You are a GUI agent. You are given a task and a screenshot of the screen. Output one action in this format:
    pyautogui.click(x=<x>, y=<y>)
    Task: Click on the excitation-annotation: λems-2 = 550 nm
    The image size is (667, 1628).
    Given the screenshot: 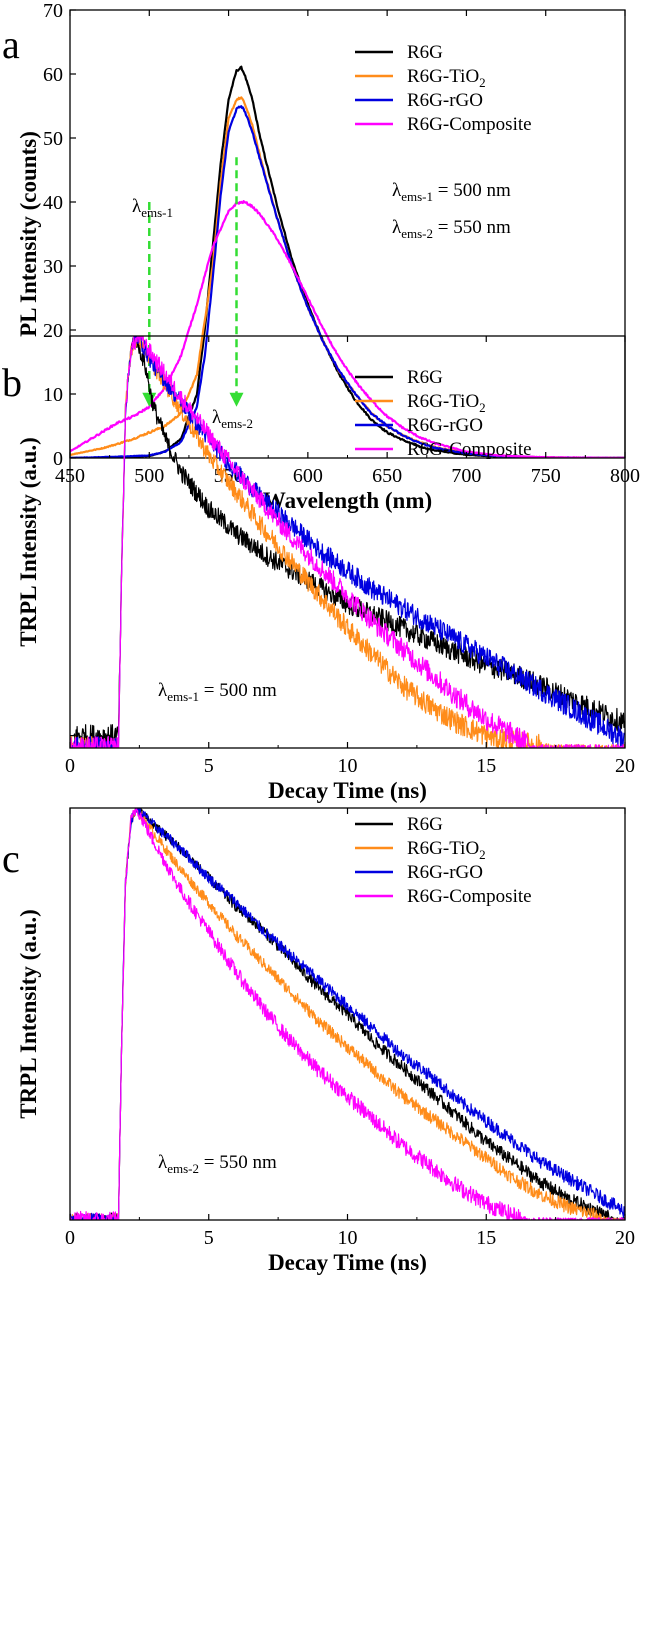 What is the action you would take?
    pyautogui.click(x=217, y=1164)
    